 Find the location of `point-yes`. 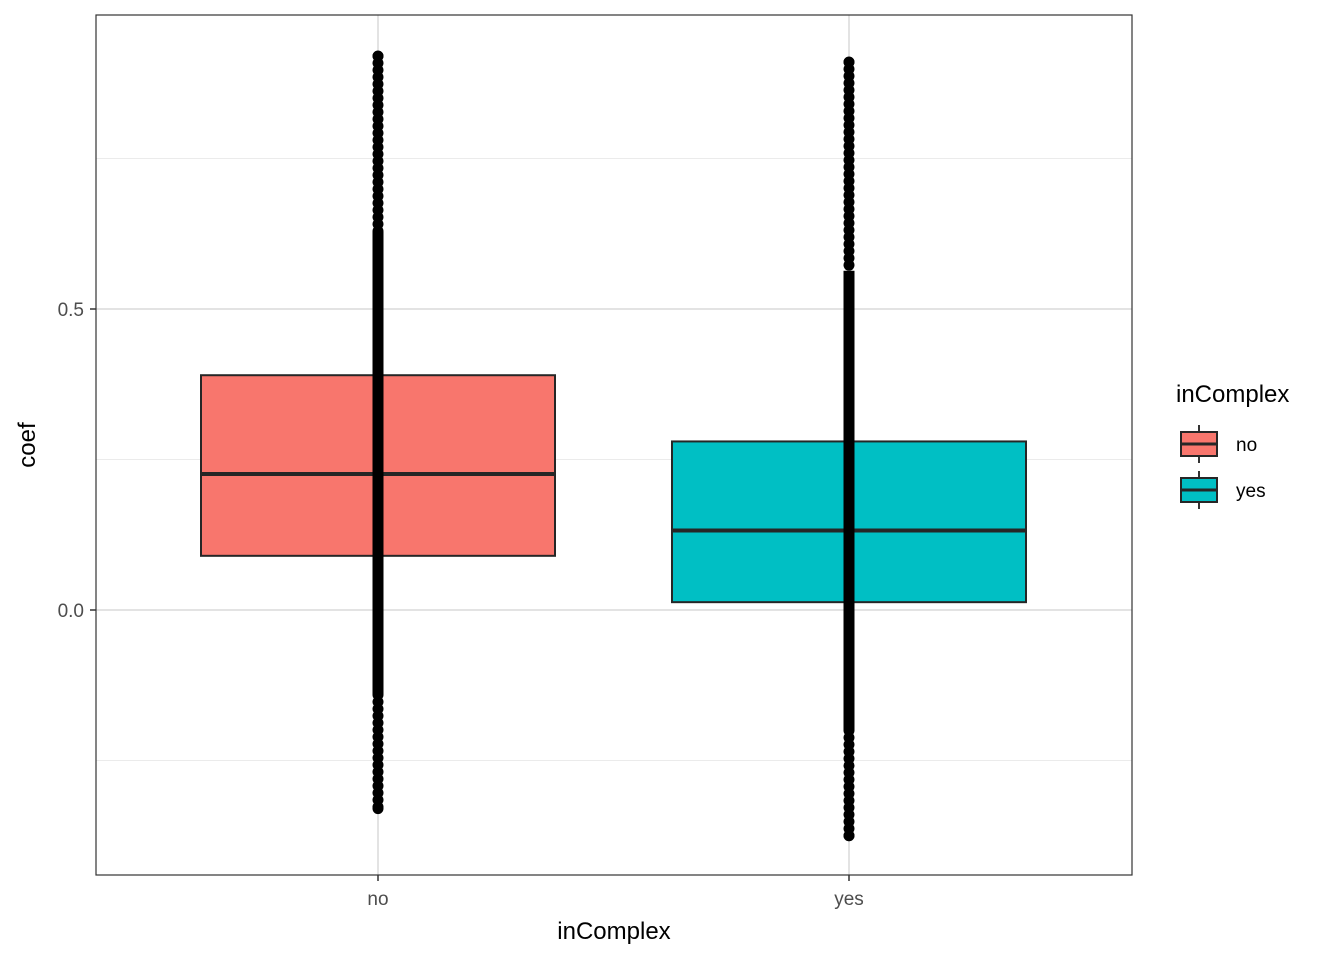

point-yes is located at coordinates (849, 265).